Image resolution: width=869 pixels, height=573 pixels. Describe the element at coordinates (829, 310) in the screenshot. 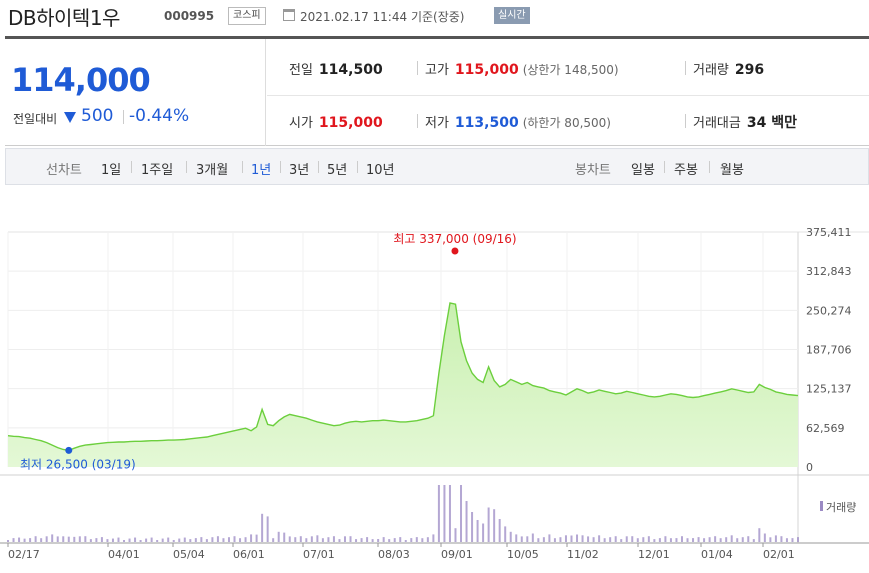

I see `y-tick-label: 250,274` at that location.